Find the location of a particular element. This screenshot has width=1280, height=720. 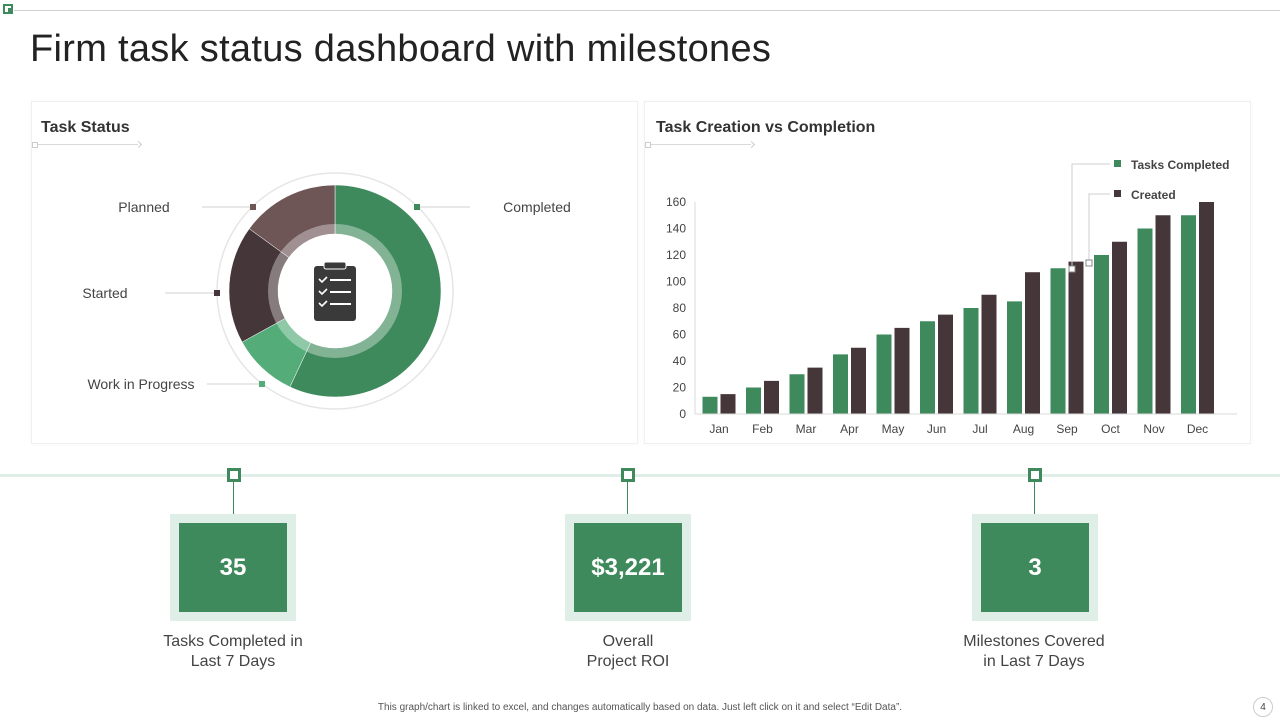

bar-tasks-completed-mar is located at coordinates (797, 394).